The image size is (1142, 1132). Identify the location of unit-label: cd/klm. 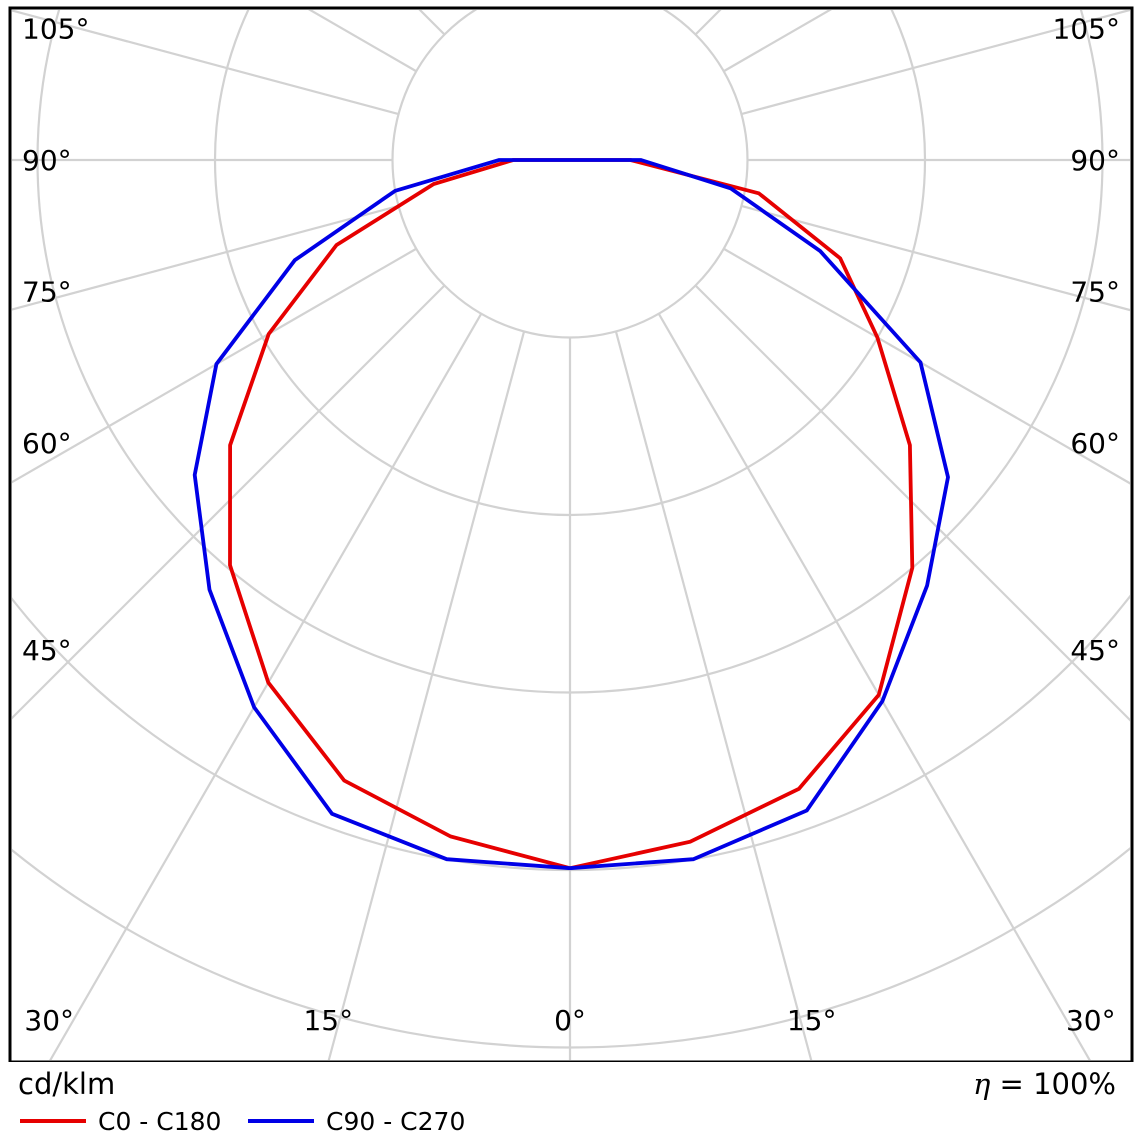
(67, 1084).